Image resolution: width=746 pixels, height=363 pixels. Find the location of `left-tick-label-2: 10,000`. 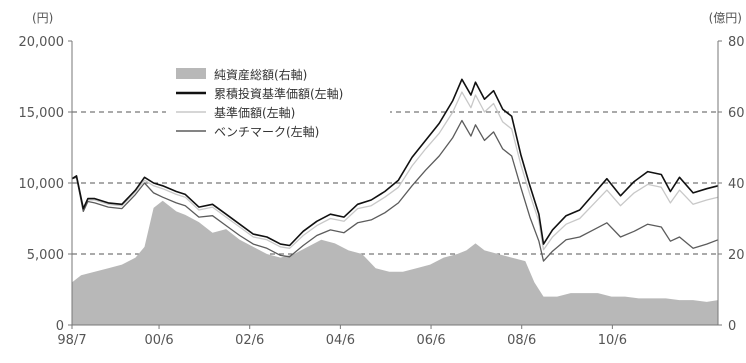

left-tick-label-2: 10,000 is located at coordinates (42, 184).